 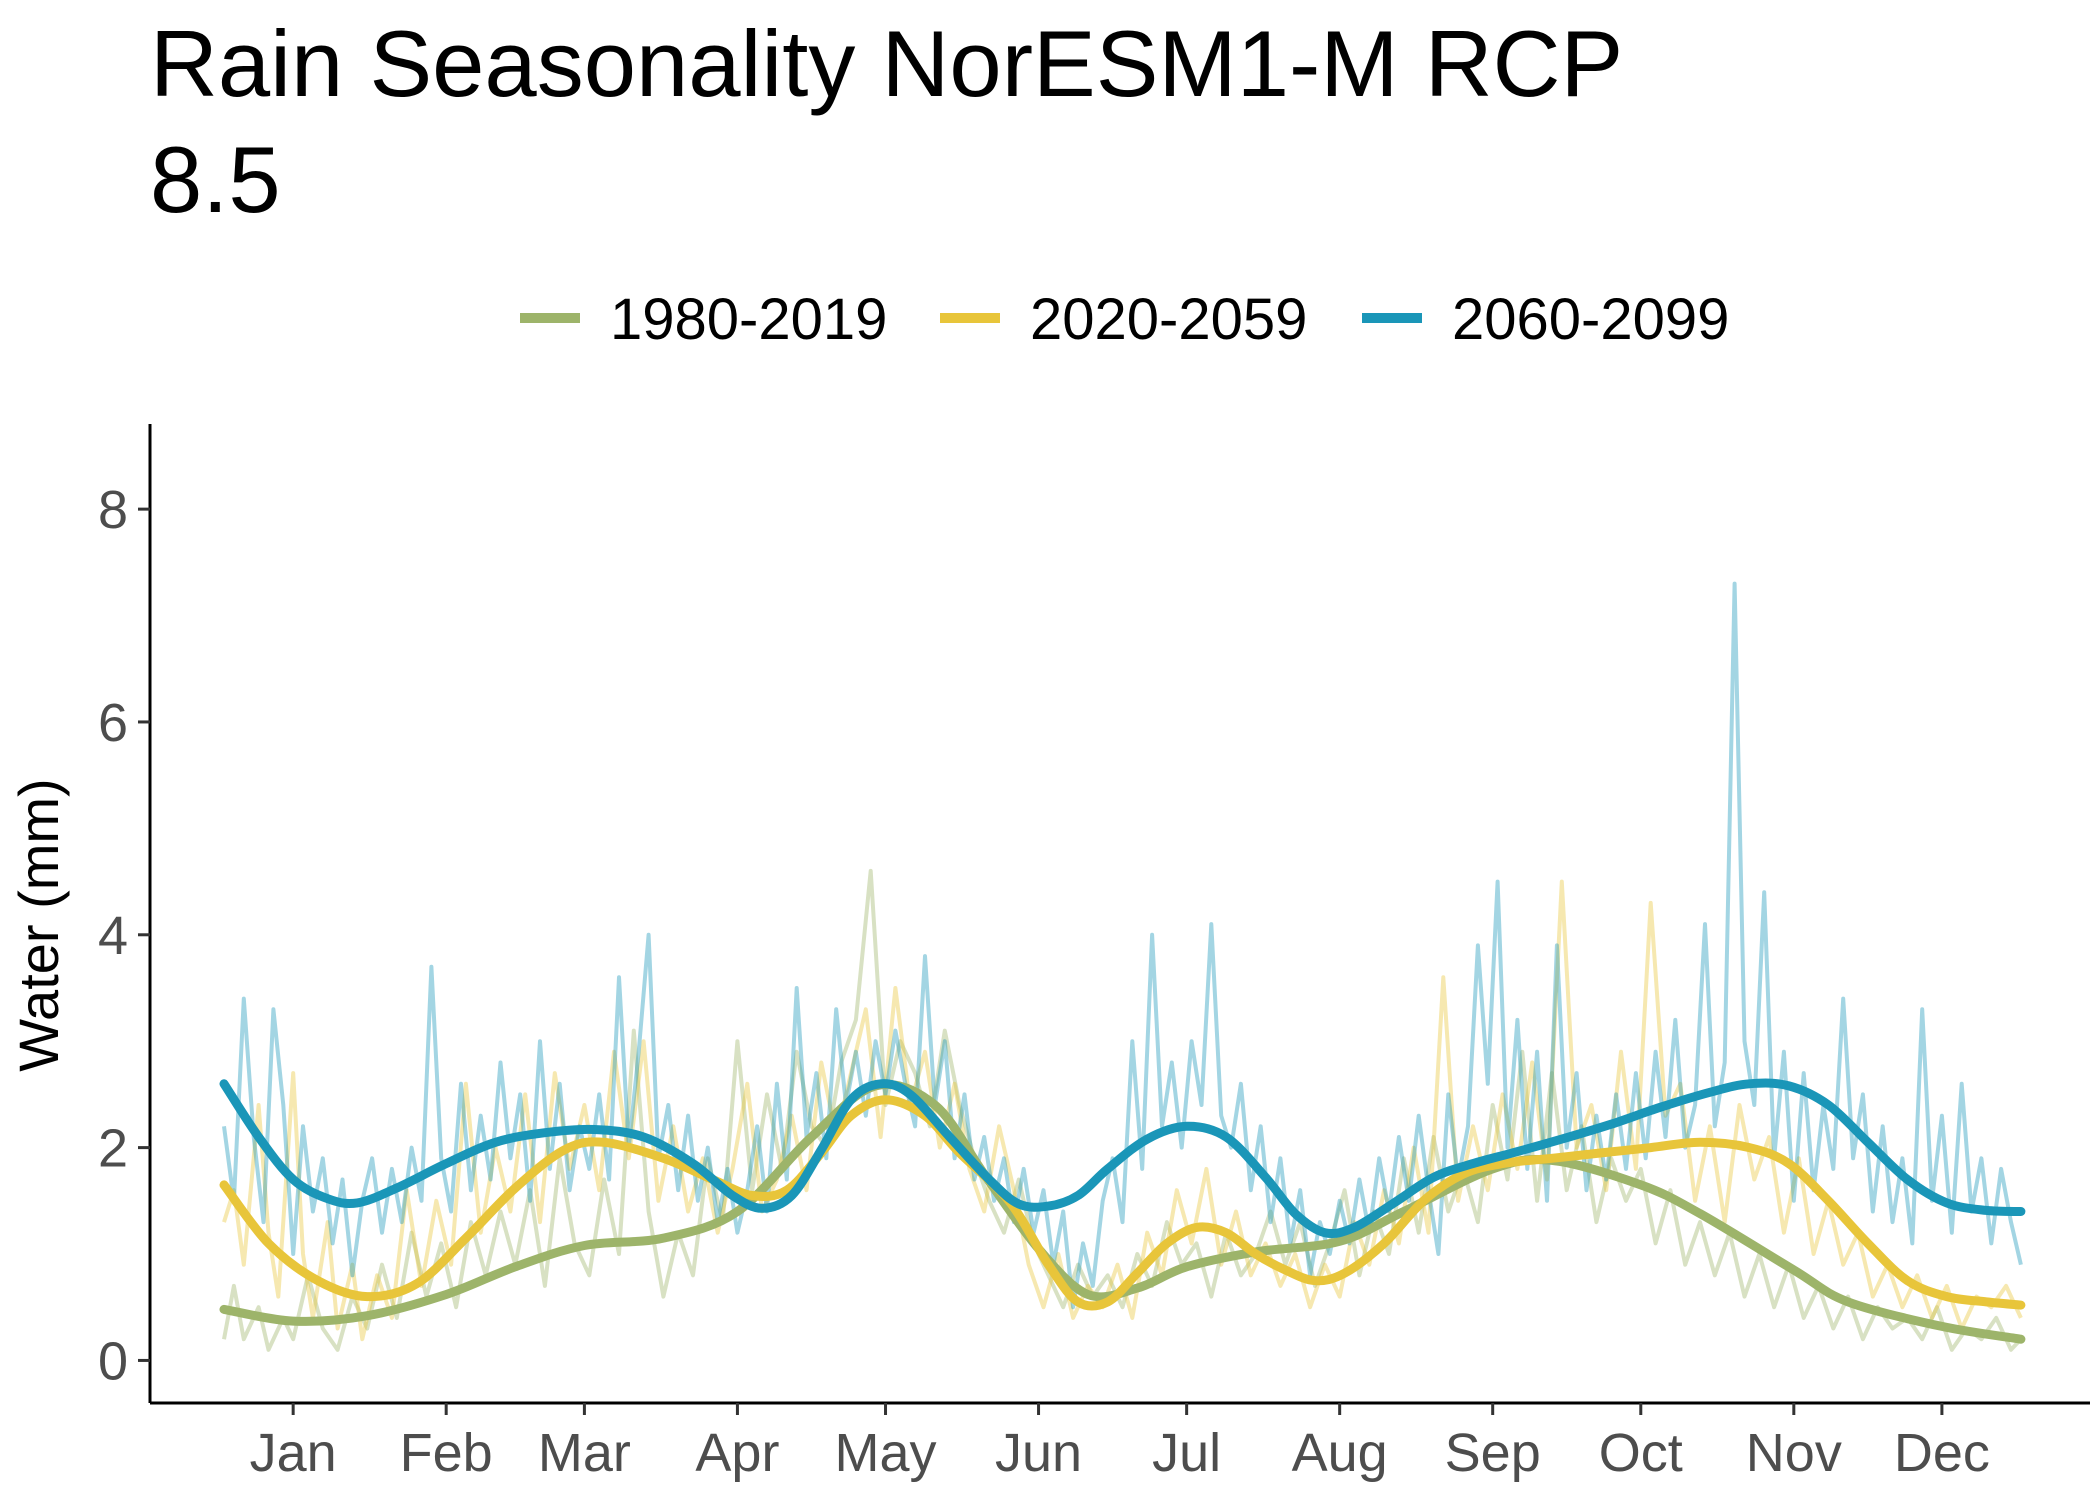 I want to click on y-ticks: 0 2 4 6 8, so click(x=124, y=935).